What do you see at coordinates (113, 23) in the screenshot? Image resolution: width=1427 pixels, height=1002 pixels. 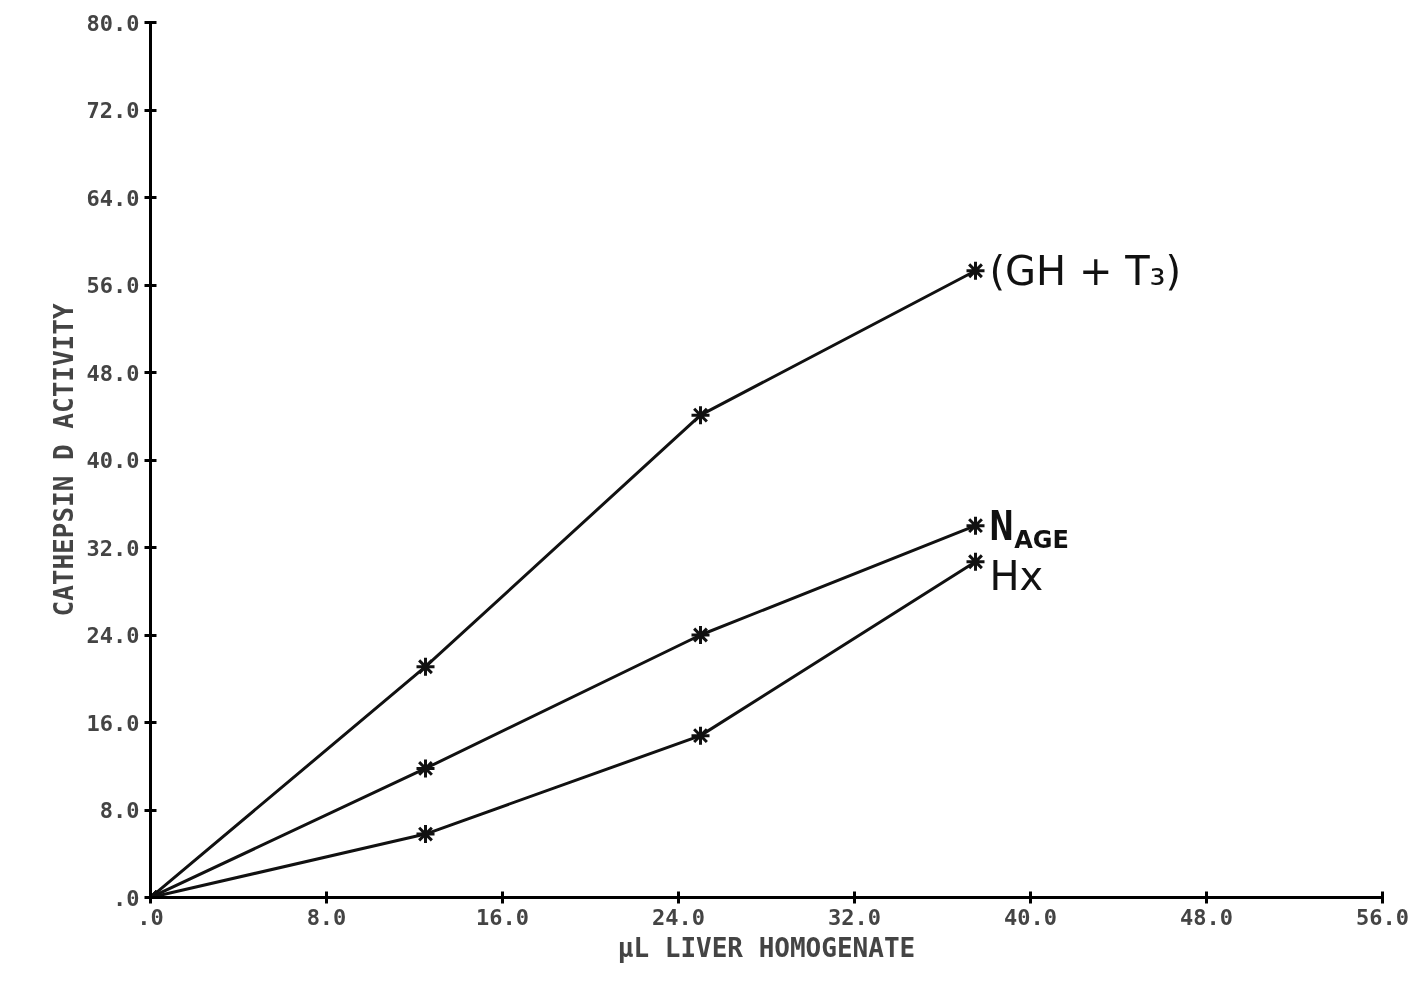 I see `y-tick-label: 80.0` at bounding box center [113, 23].